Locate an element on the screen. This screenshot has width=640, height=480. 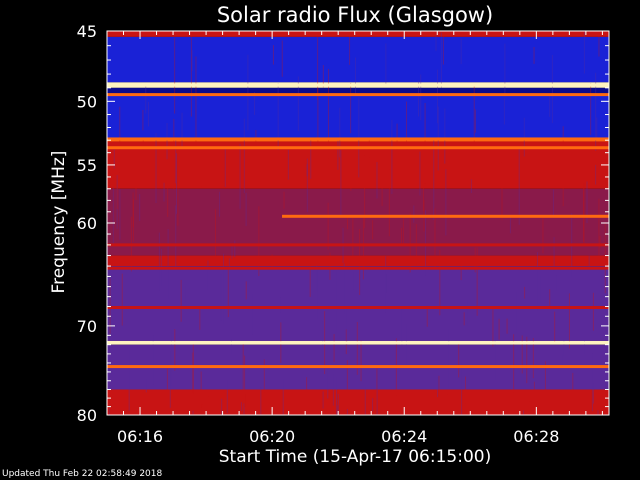
y-tick-label: 60 is located at coordinates (87, 223).